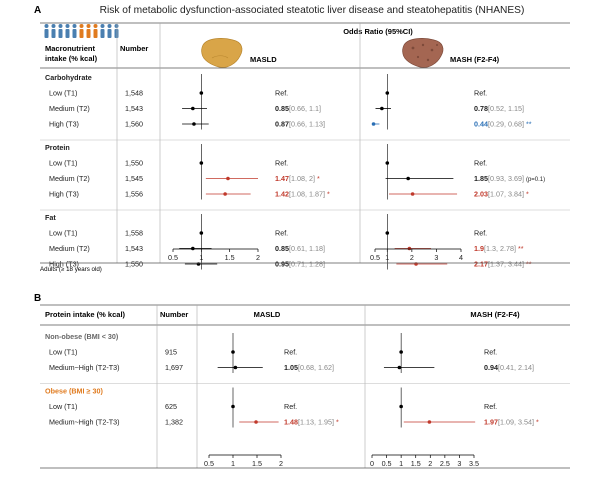 Image resolution: width=600 pixels, height=478 pixels. I want to click on panel-a-span-header: Odds Ratio (95%CI), so click(378, 31).